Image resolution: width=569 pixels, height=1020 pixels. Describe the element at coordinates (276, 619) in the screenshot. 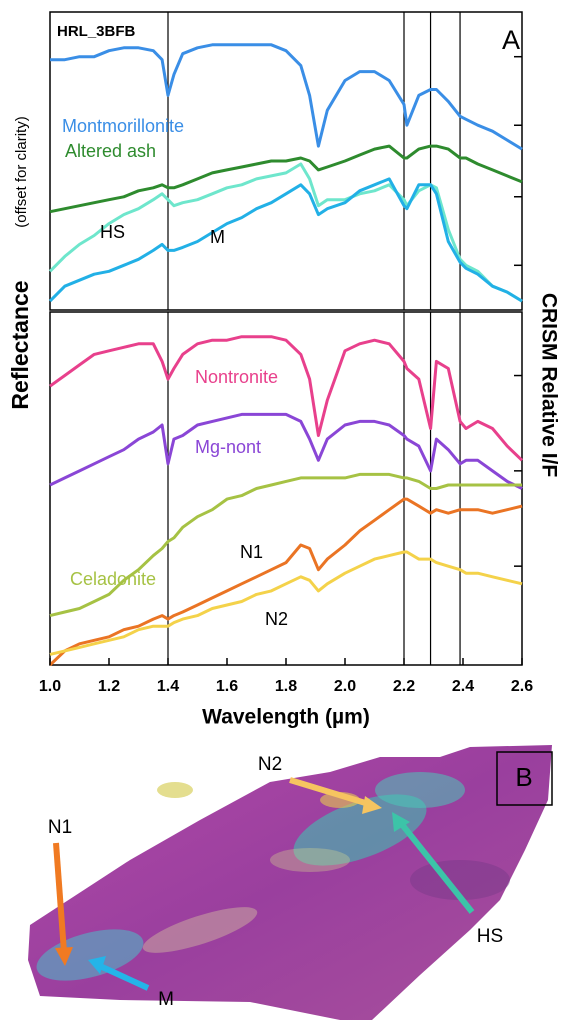

I see `series-label: N2` at that location.